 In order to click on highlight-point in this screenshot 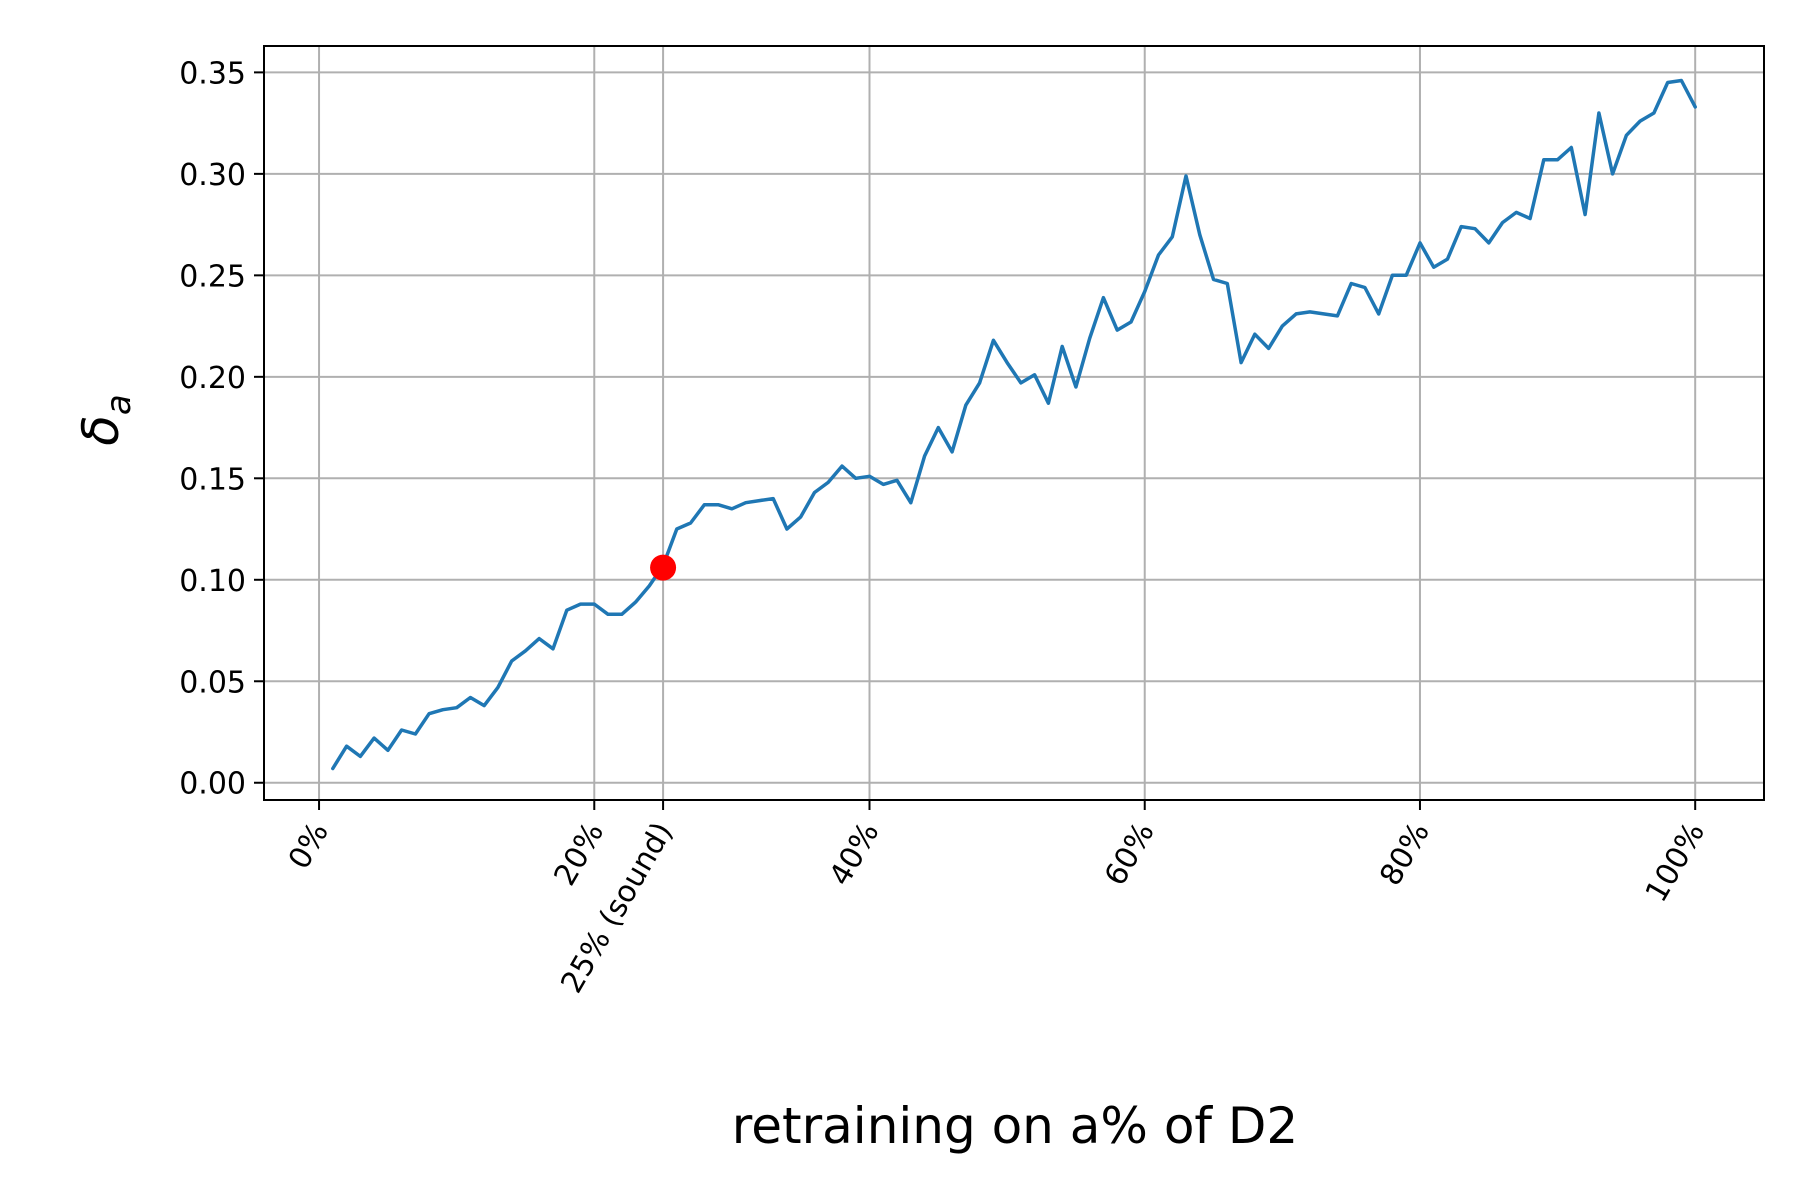, I will do `click(663, 567)`.